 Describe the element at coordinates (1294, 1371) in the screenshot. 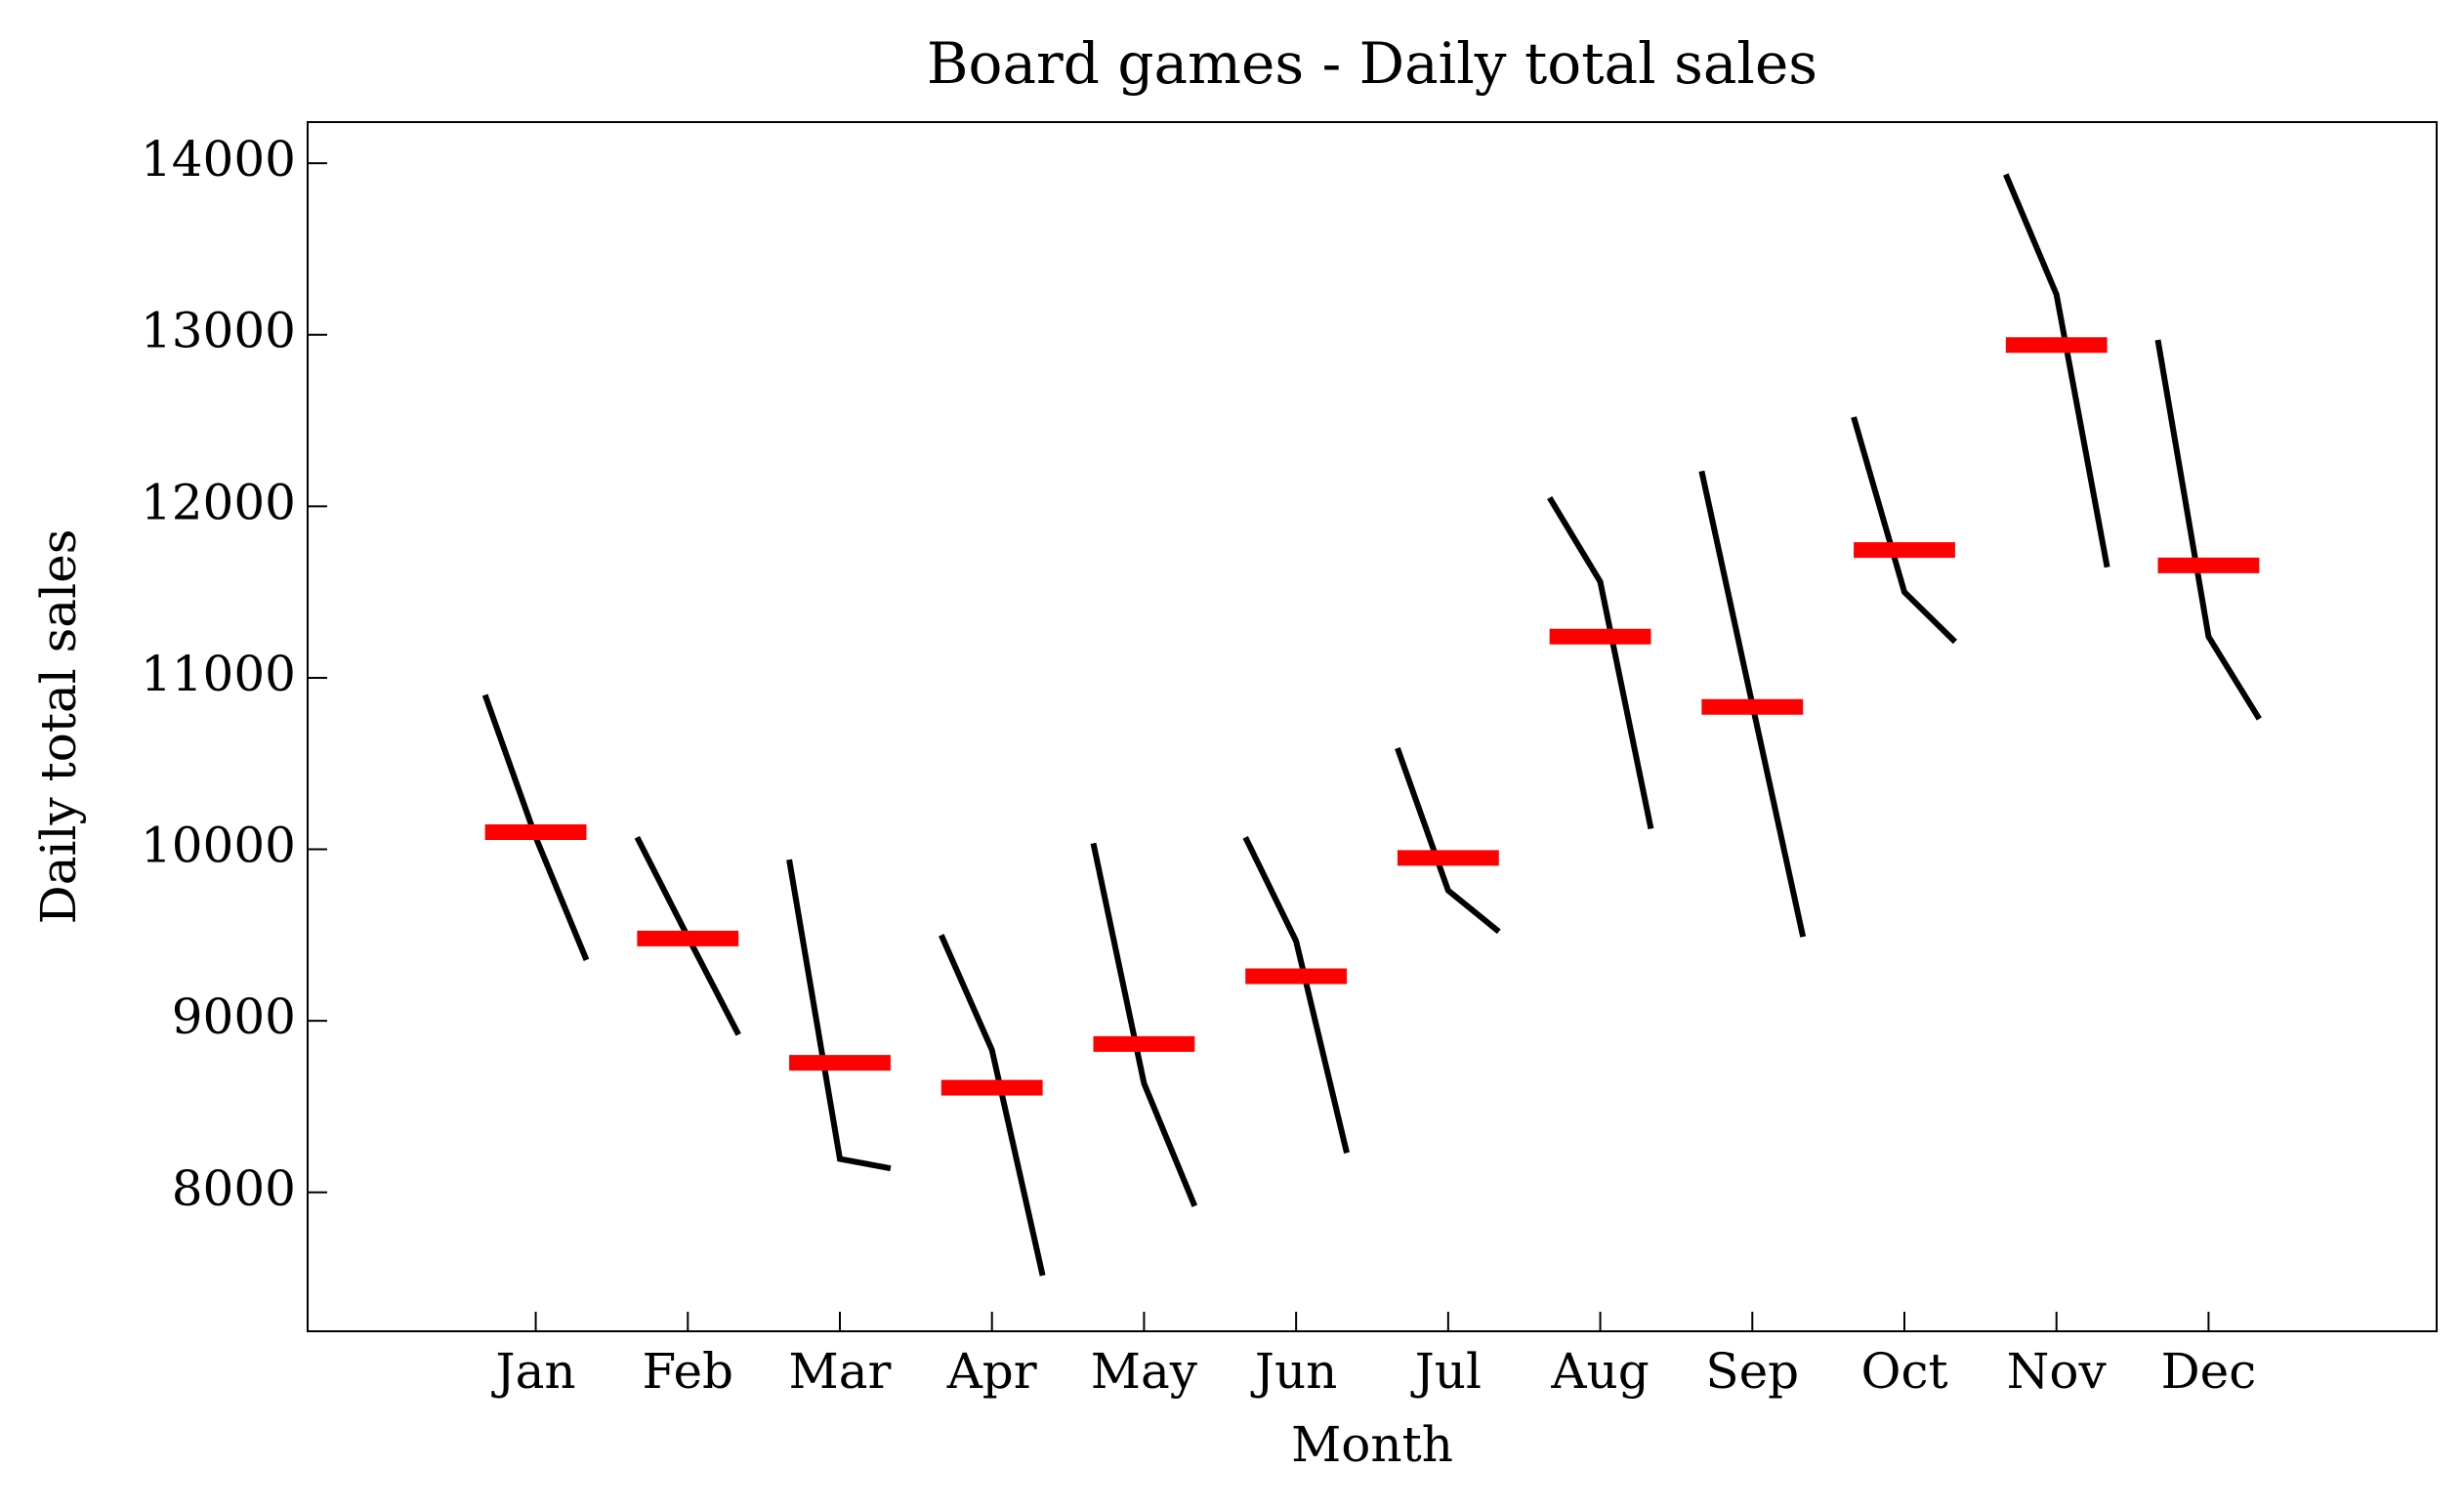

I see `x-tick-label: Jun` at that location.